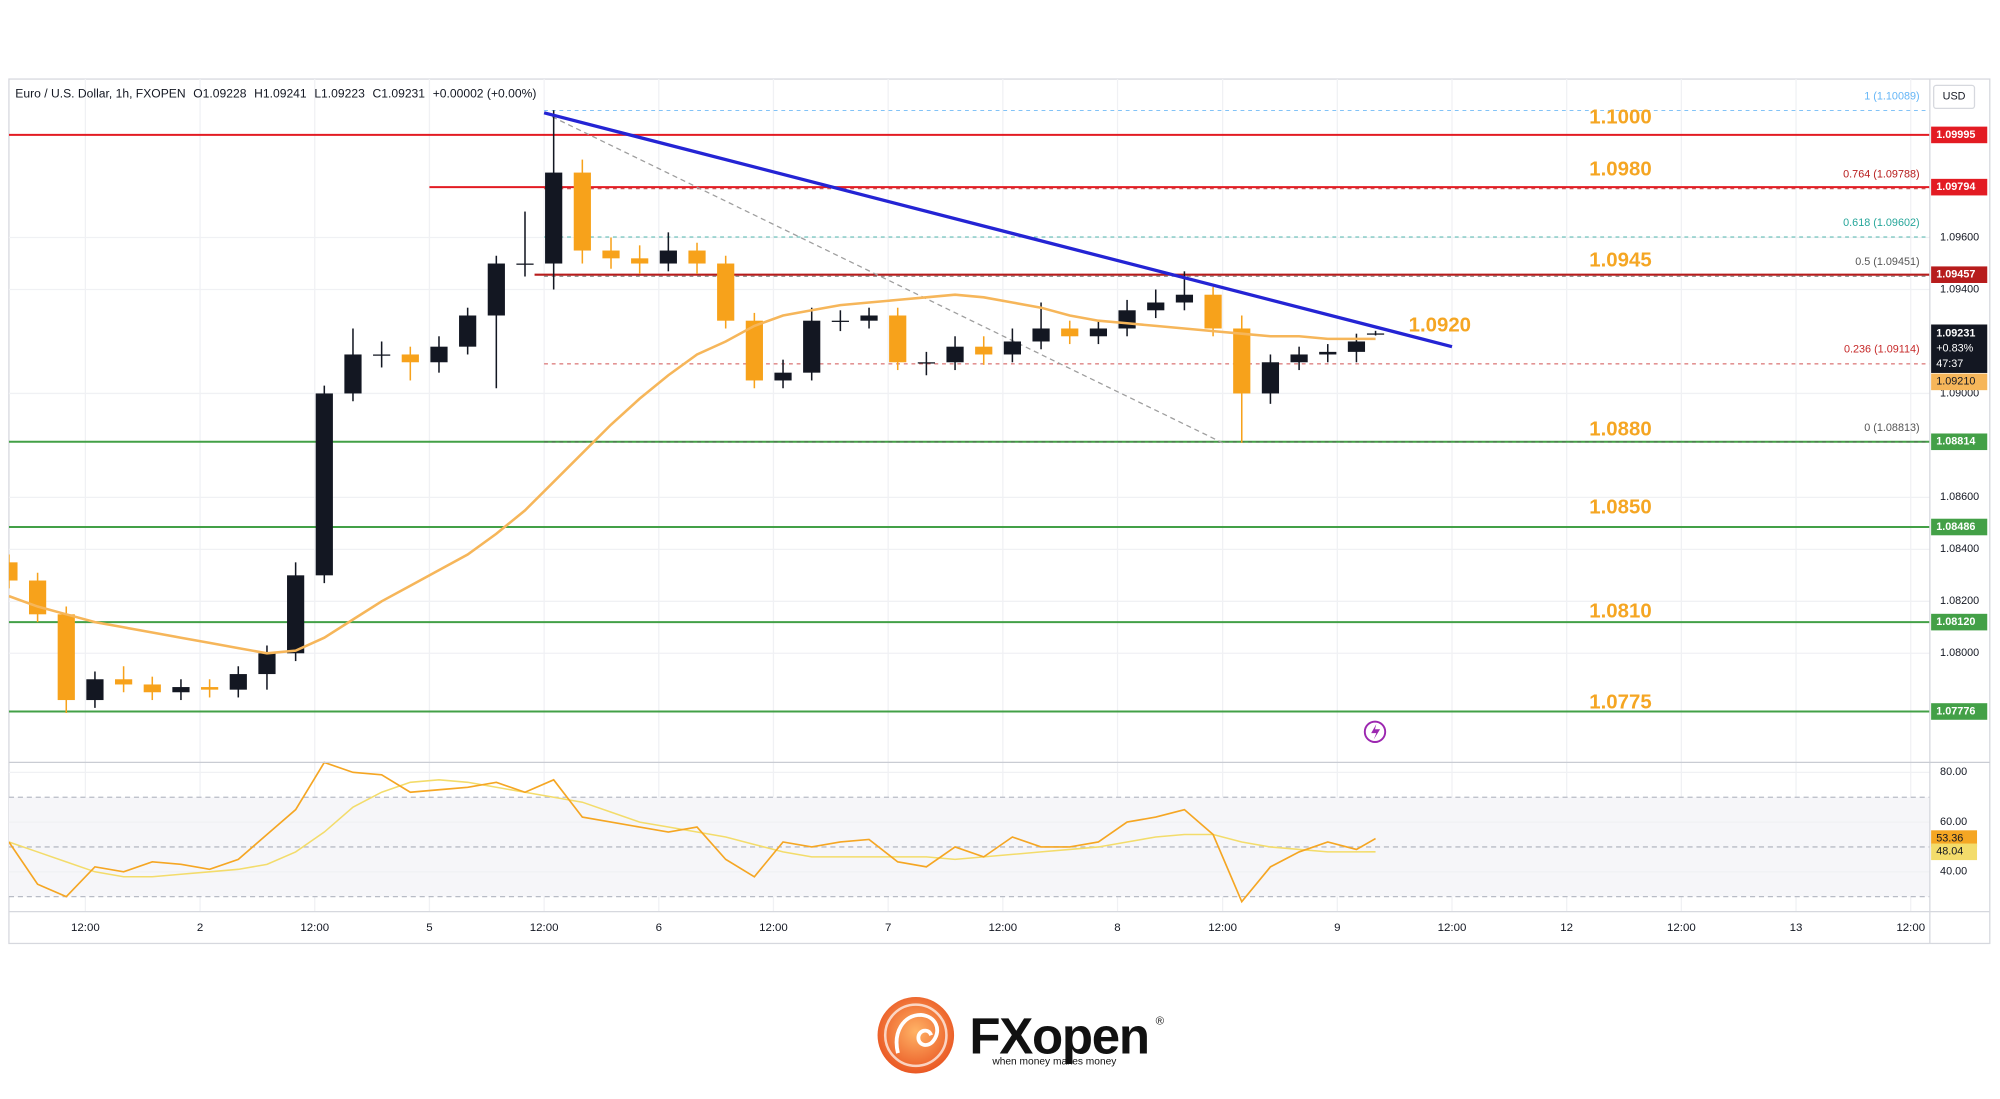 This screenshot has height=1099, width=2000. What do you see at coordinates (1001, 1036) in the screenshot?
I see `logo-fx: FX` at bounding box center [1001, 1036].